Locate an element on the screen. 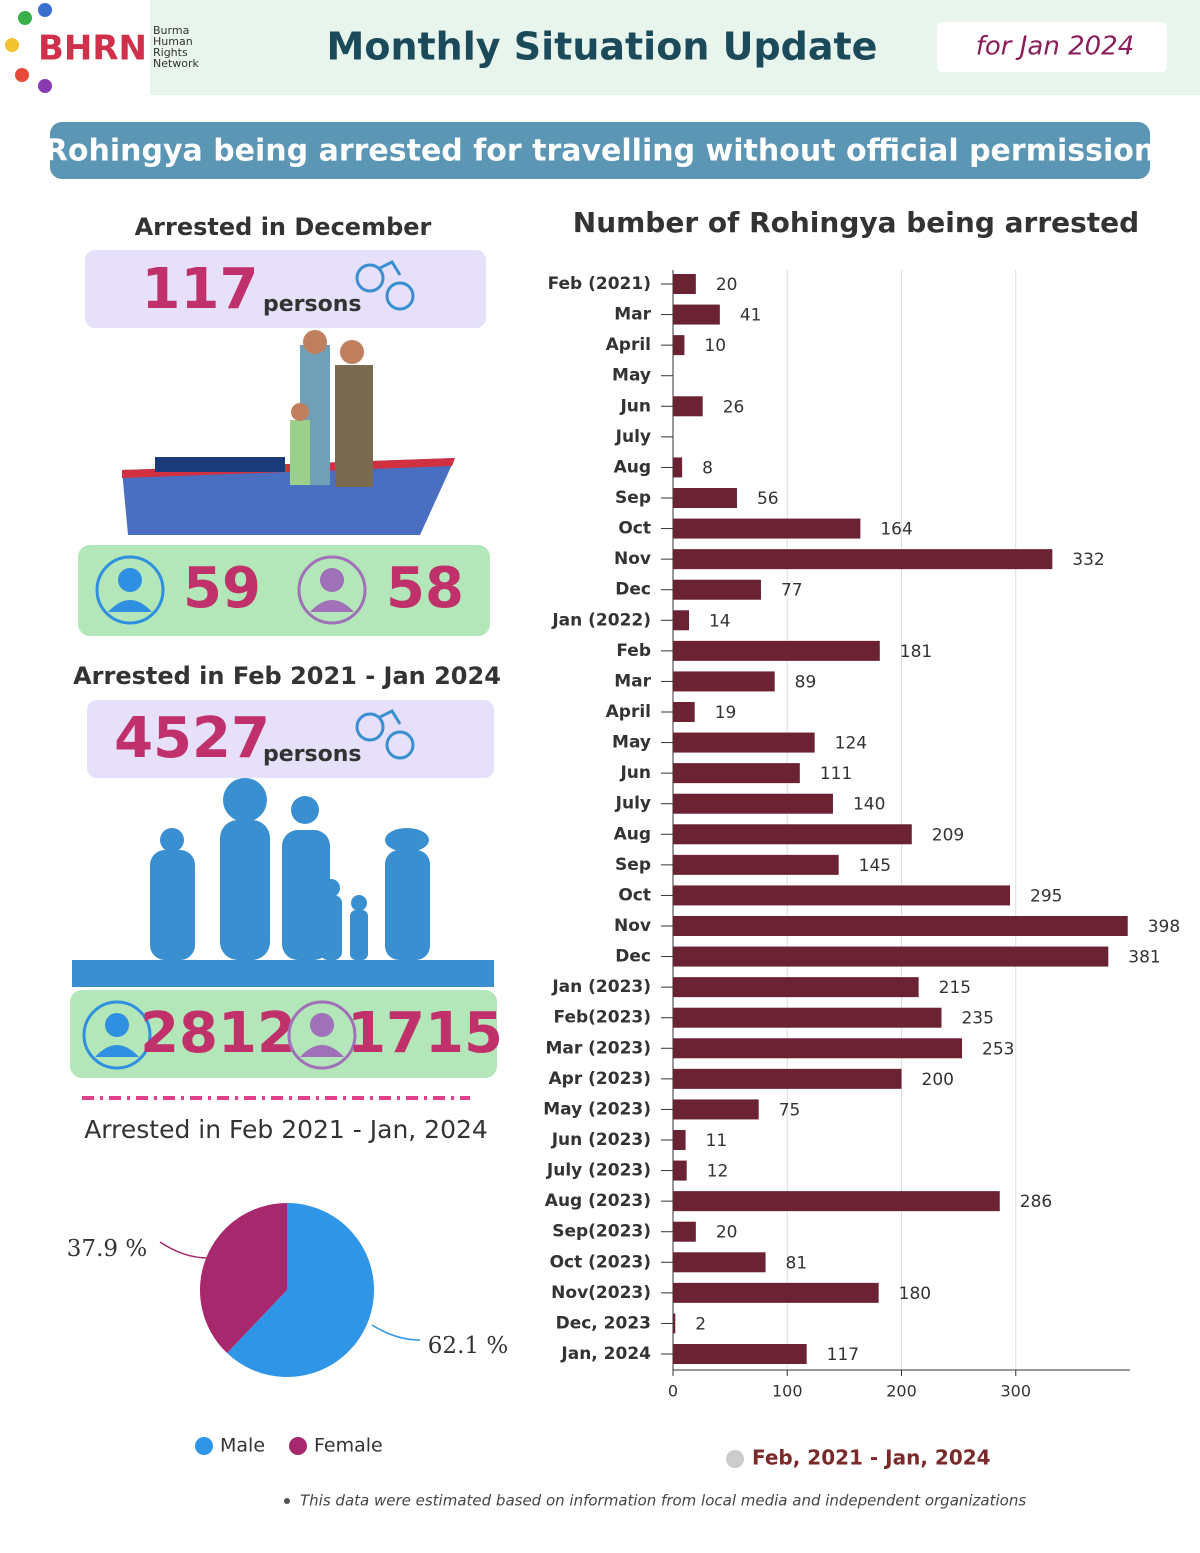 The image size is (1200, 1553). value-label: 398 is located at coordinates (1164, 927).